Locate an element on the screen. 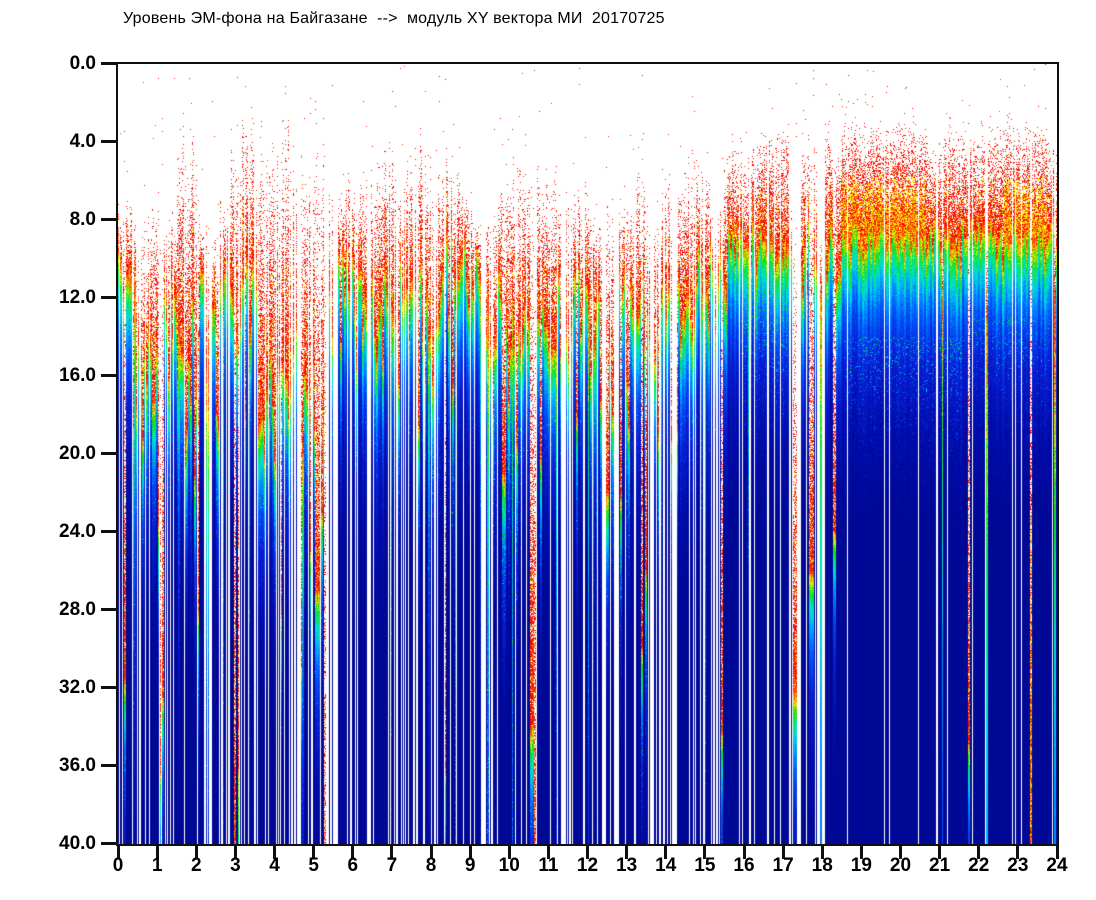  y-tick-label: 24.0 is located at coordinates (77, 531).